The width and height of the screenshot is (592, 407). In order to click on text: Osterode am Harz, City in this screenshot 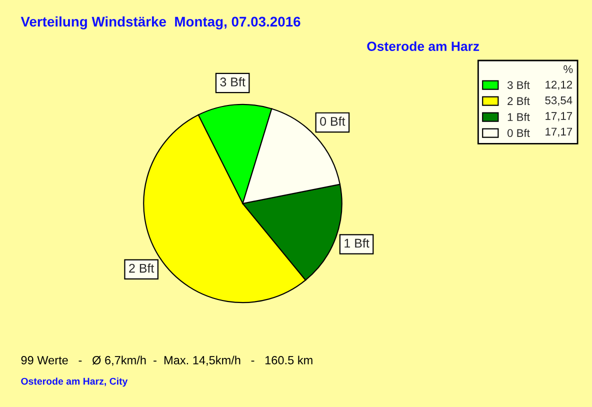, I will do `click(74, 382)`.